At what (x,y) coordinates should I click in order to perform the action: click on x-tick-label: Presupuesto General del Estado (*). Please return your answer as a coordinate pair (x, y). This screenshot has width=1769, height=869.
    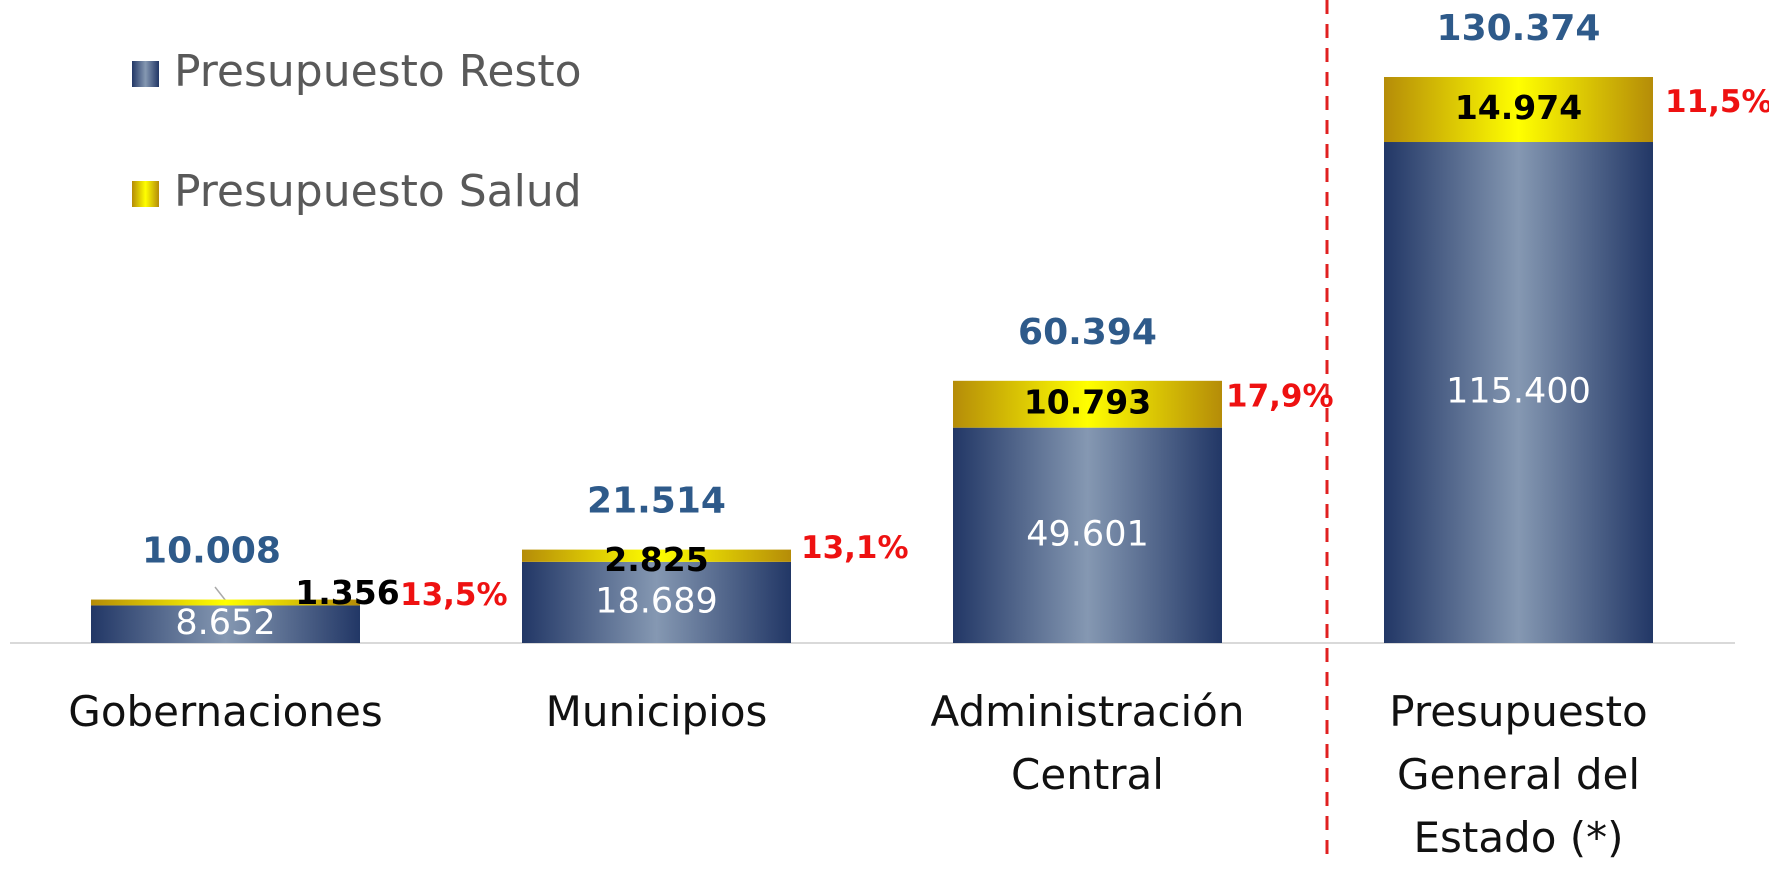
    Looking at the image, I should click on (1518, 774).